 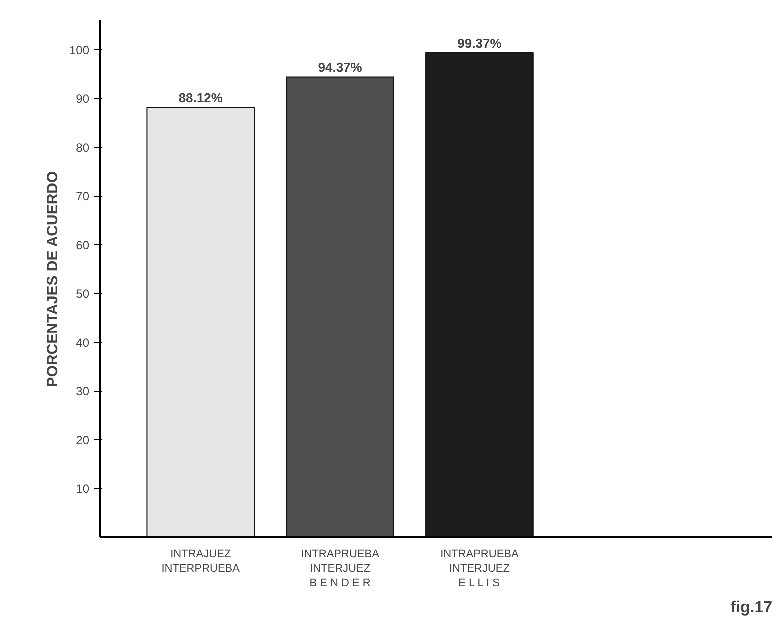 I want to click on x-tick-label: INTRAPRUEBA INTERJUEZ E L L I S, so click(x=480, y=569).